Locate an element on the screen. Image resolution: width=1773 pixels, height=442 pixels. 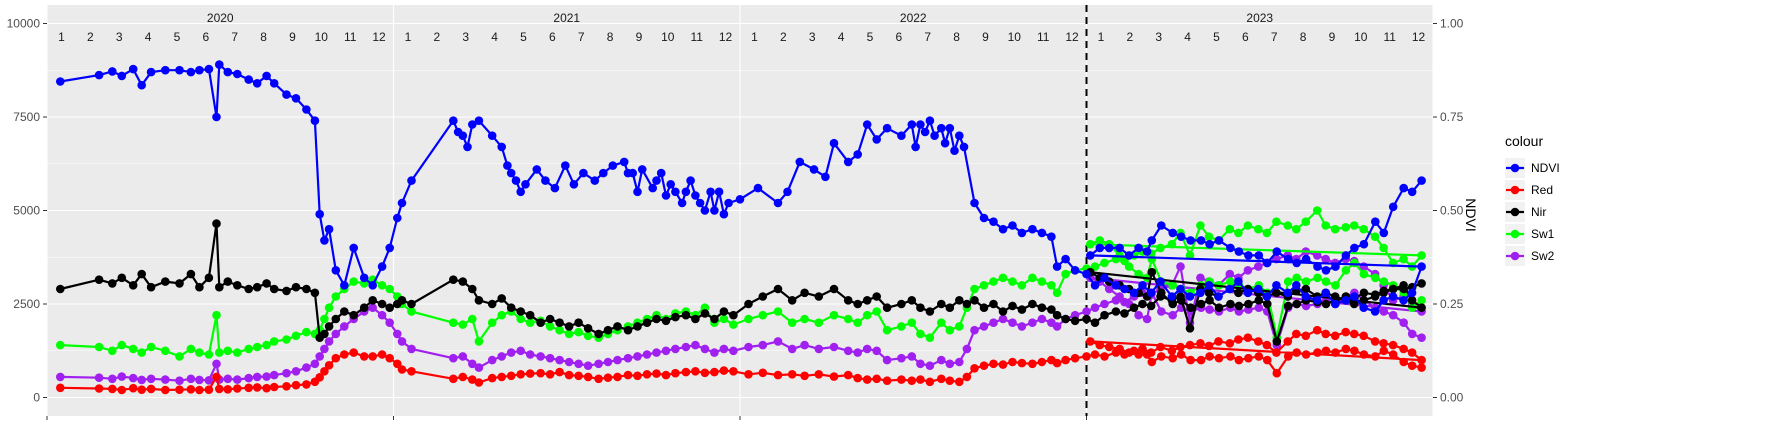
month-label: 4 is located at coordinates (494, 37).